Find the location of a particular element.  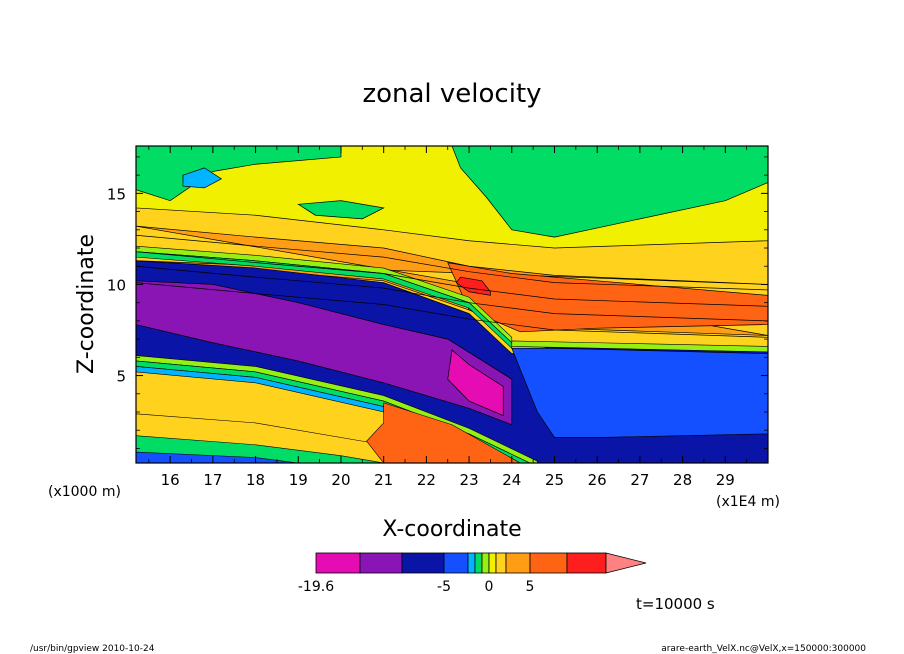

bottom-layer-blue is located at coordinates (217, 457).